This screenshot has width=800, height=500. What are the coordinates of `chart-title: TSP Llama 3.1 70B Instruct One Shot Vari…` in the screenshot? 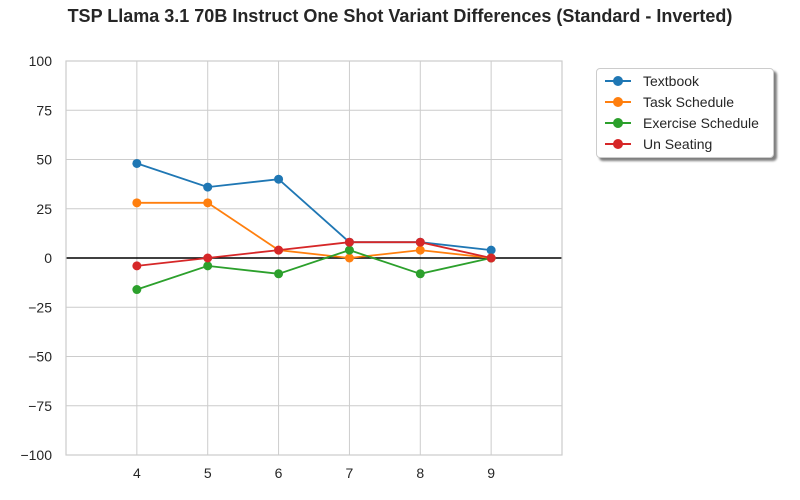 It's located at (400, 16).